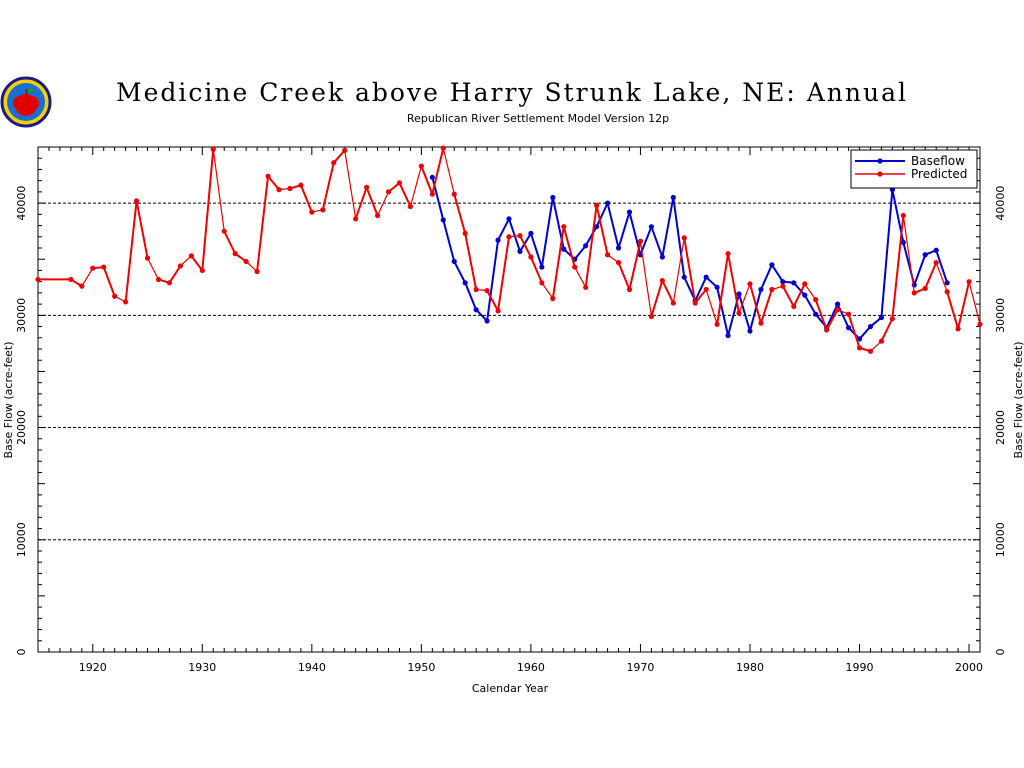  What do you see at coordinates (21, 539) in the screenshot?
I see `y-tick-label-left: 10000` at bounding box center [21, 539].